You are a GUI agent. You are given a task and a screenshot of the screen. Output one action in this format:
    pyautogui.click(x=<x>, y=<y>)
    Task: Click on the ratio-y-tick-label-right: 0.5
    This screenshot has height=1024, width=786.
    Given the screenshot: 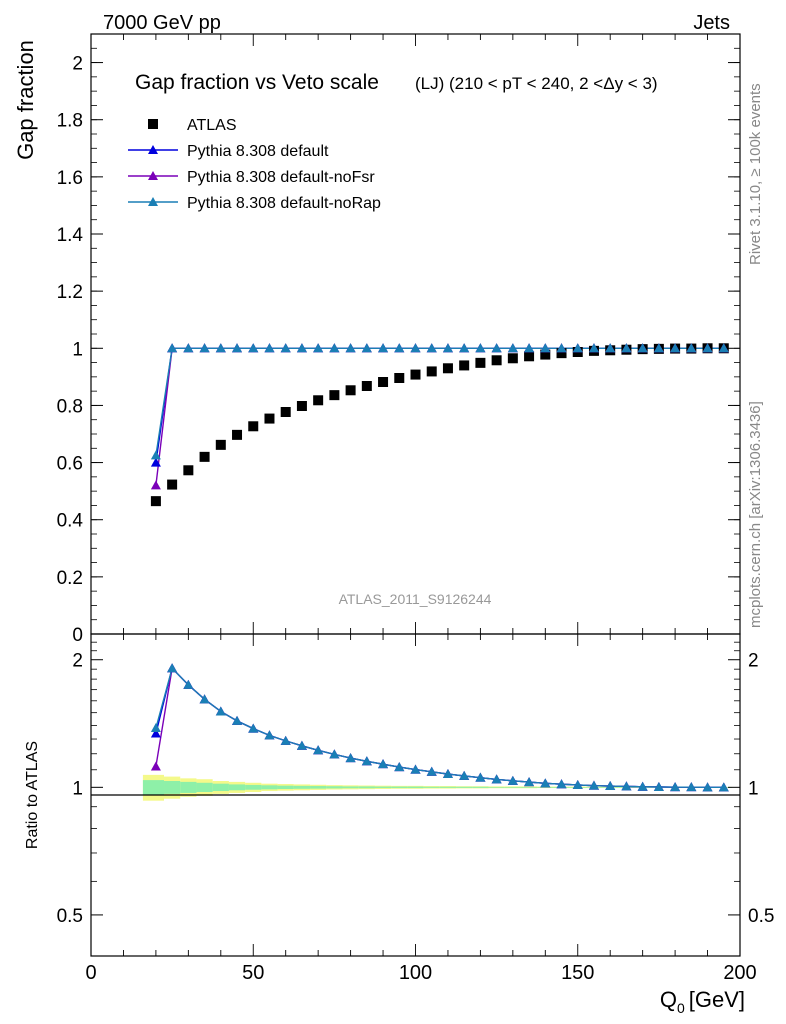 What is the action you would take?
    pyautogui.click(x=761, y=916)
    